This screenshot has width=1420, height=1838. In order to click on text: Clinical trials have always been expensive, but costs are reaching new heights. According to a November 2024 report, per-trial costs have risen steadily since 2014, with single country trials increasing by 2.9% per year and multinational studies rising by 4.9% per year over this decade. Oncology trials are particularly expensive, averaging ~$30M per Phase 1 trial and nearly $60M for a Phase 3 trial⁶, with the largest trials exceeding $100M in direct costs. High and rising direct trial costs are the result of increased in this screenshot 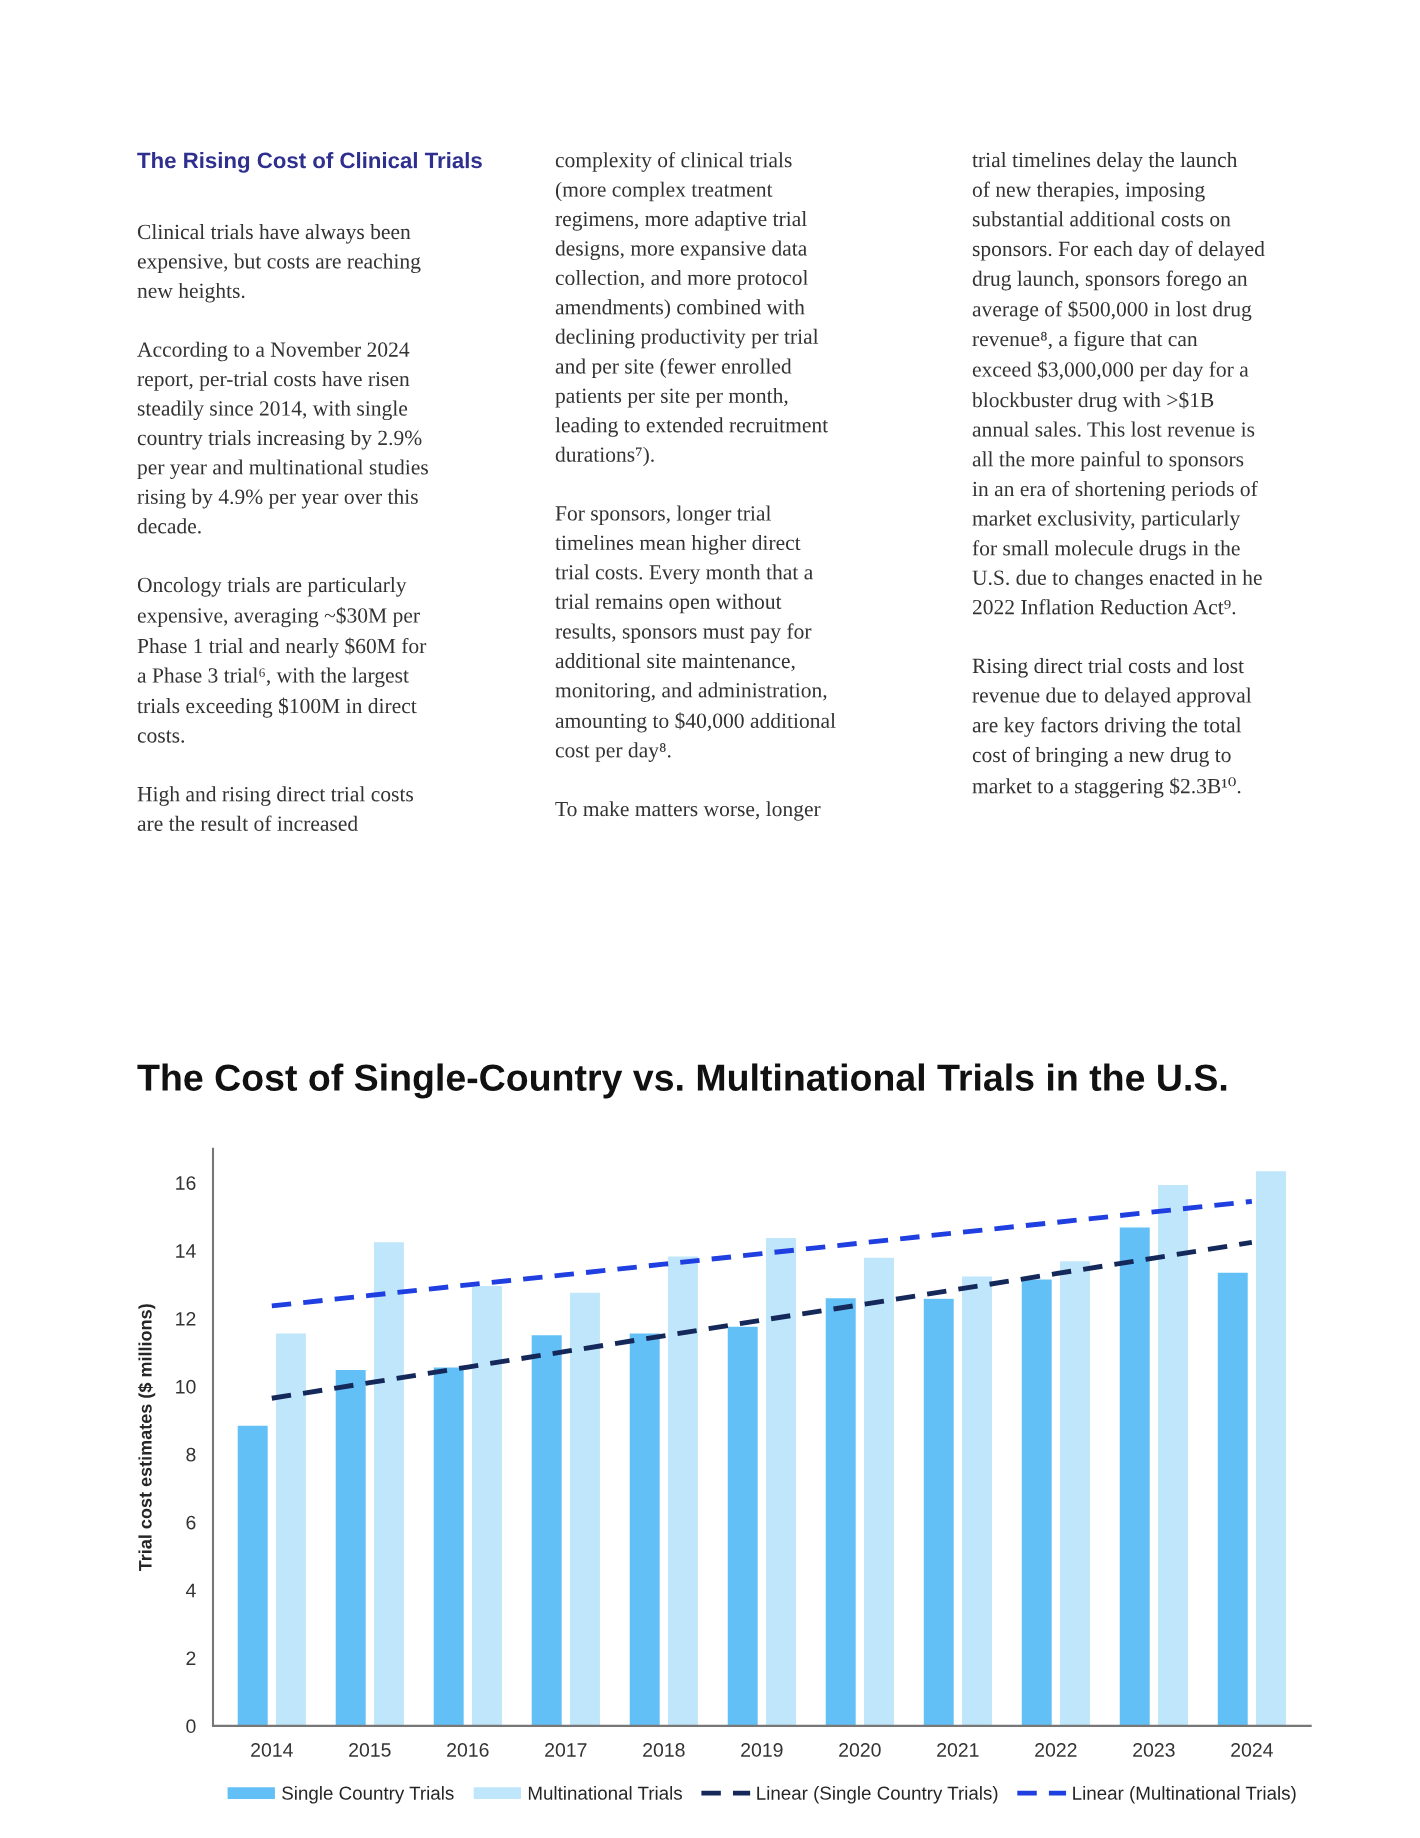, I will do `click(282, 527)`.